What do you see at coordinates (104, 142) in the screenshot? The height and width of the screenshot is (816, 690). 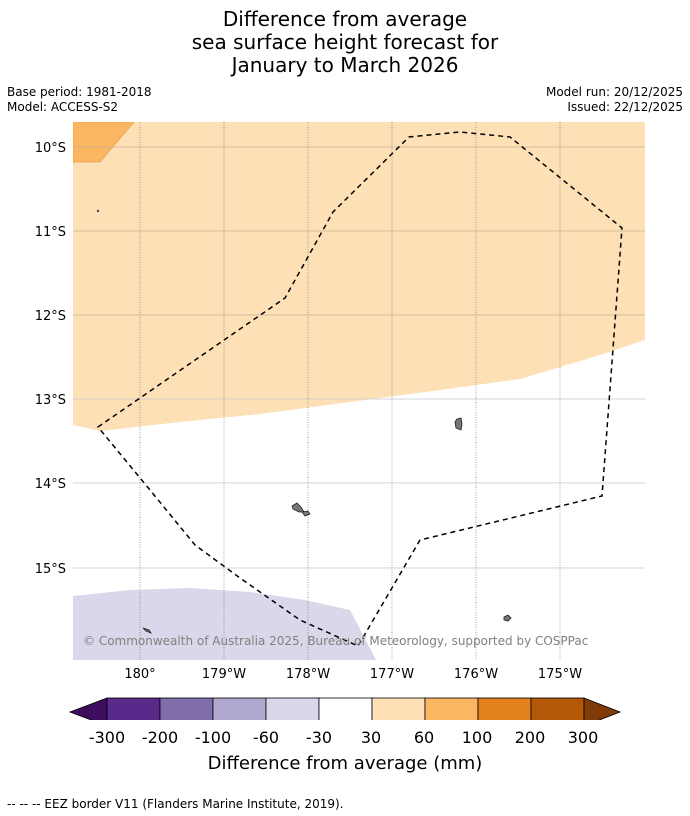 I see `higher-anomaly-patch` at bounding box center [104, 142].